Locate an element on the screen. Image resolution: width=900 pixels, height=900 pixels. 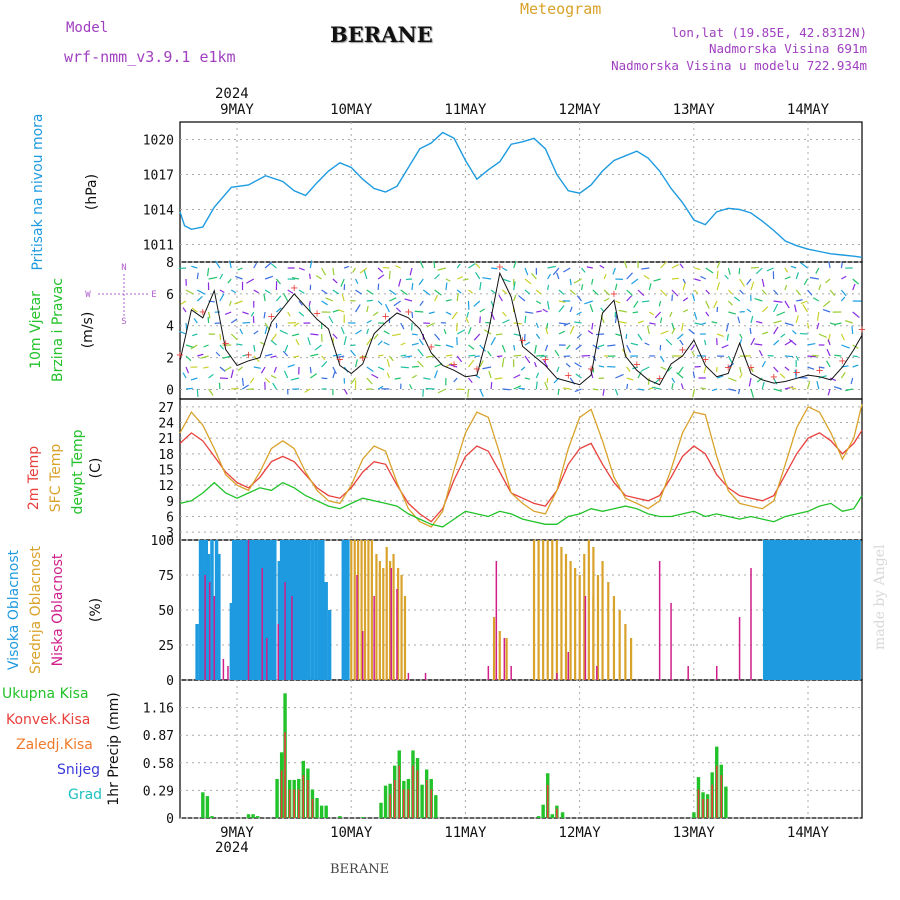
model-elevation-text: Nadmorska Visina u modelu 722.934m is located at coordinates (739, 65).